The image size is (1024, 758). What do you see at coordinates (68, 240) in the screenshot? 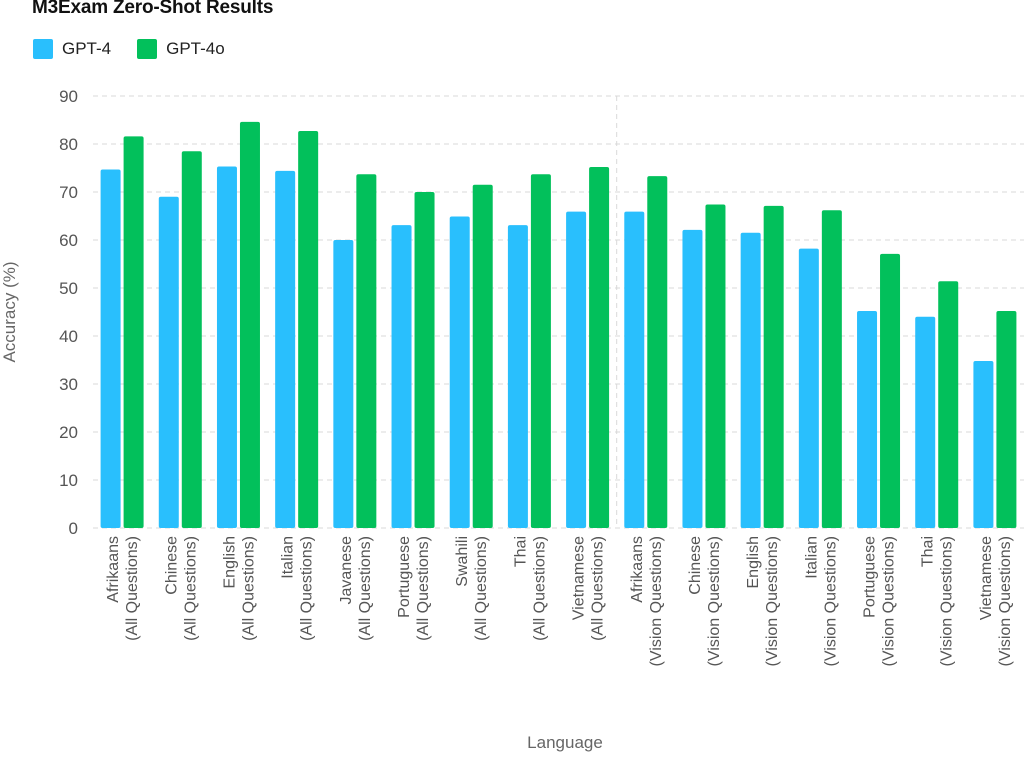
I see `y-tick-label: 60` at bounding box center [68, 240].